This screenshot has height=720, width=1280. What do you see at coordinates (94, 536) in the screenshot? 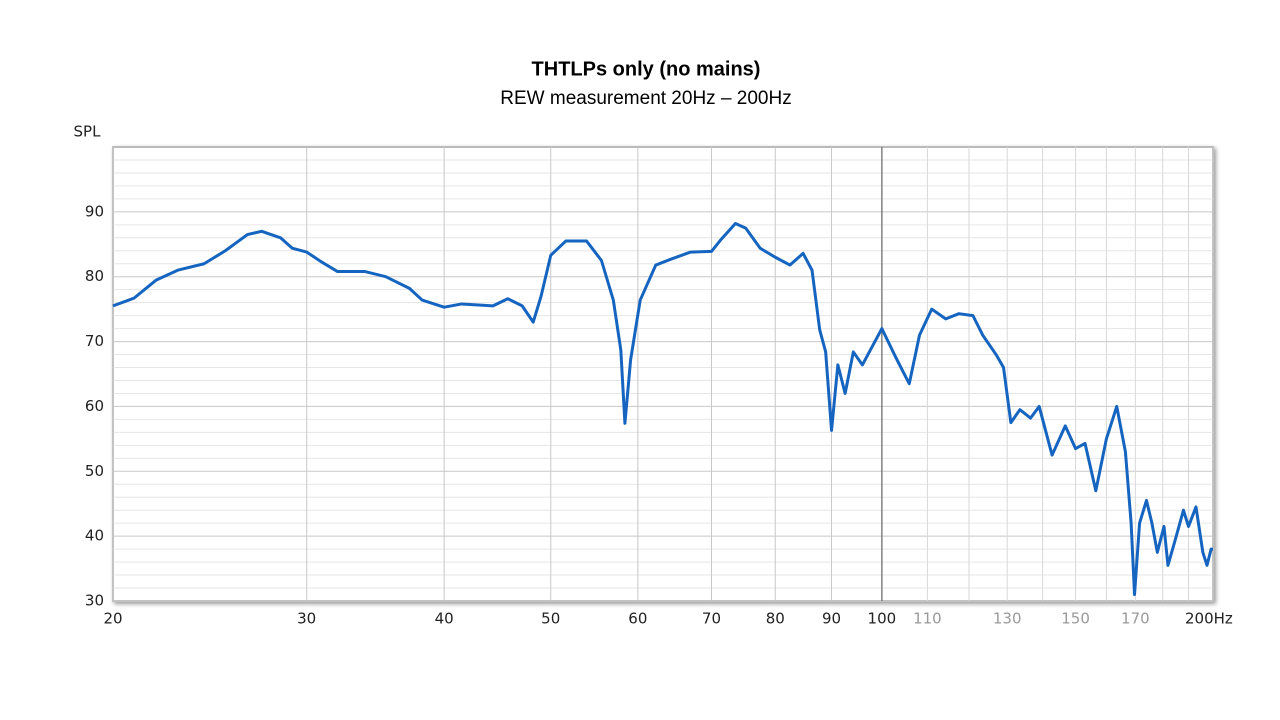
I see `y-tick-label: 40` at bounding box center [94, 536].